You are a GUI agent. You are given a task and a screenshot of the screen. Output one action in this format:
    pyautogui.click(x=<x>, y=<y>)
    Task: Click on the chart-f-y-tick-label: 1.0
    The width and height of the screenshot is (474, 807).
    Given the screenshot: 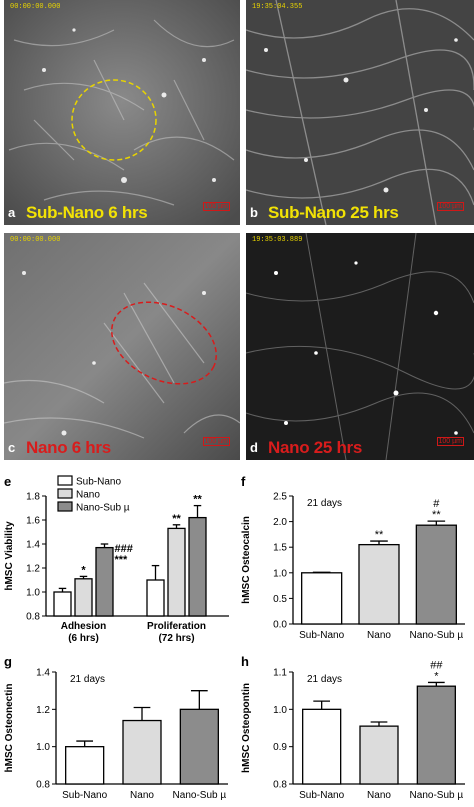 What is the action you would take?
    pyautogui.click(x=280, y=573)
    